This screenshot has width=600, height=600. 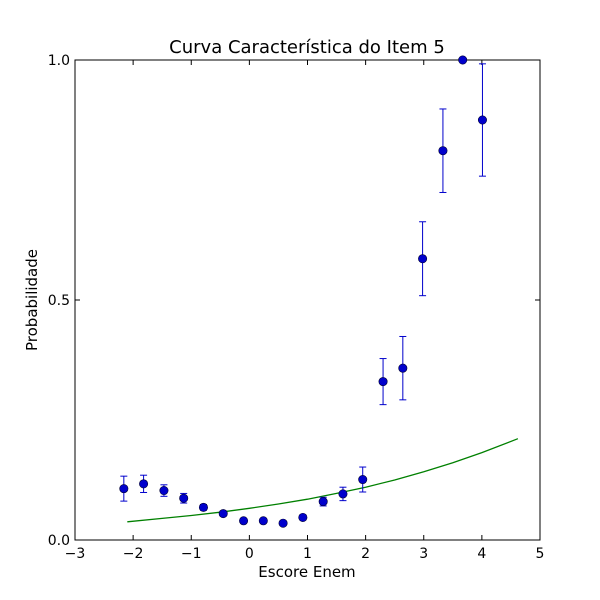 I want to click on y-tick-label: 0.5, so click(x=59, y=301).